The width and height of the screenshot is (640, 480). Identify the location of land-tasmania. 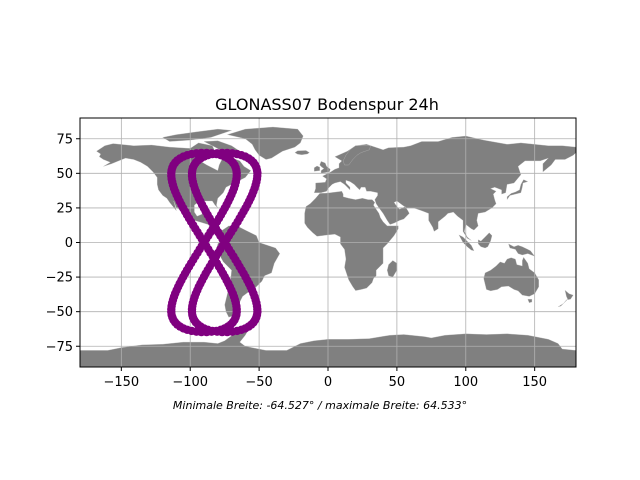
(530, 301).